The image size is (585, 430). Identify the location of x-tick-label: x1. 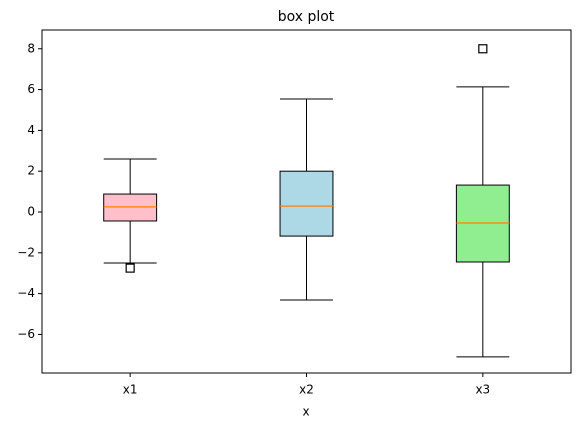
(130, 390).